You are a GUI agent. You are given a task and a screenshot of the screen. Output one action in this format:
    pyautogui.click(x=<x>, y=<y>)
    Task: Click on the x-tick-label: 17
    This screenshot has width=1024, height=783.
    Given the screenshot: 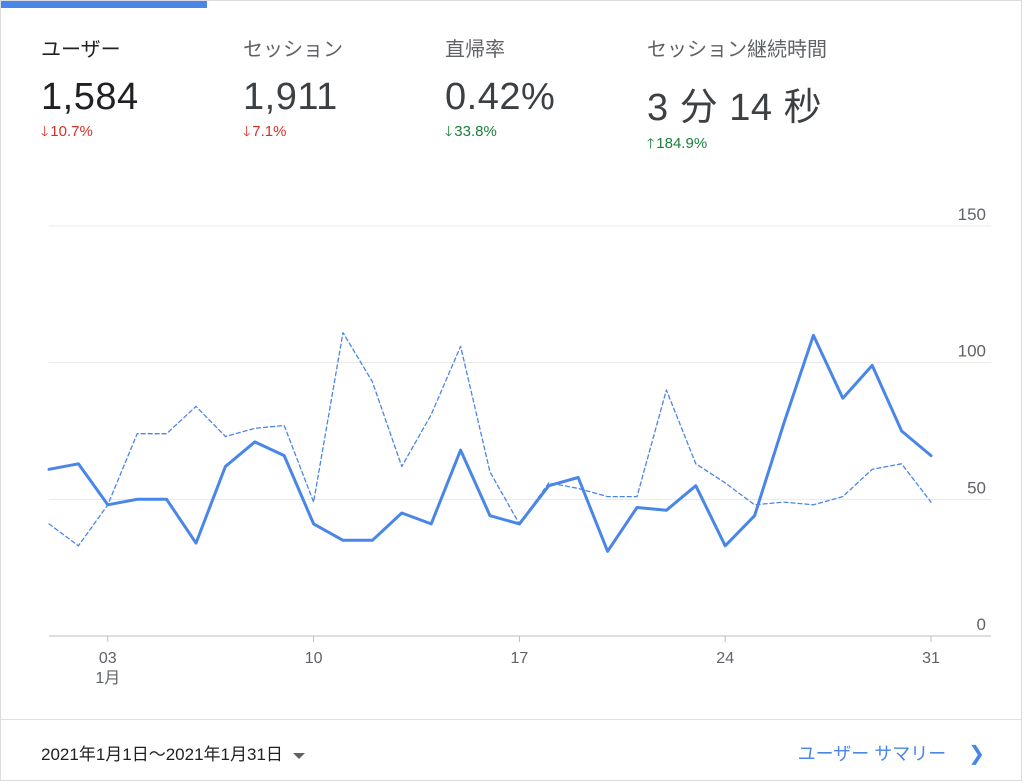 What is the action you would take?
    pyautogui.click(x=520, y=658)
    